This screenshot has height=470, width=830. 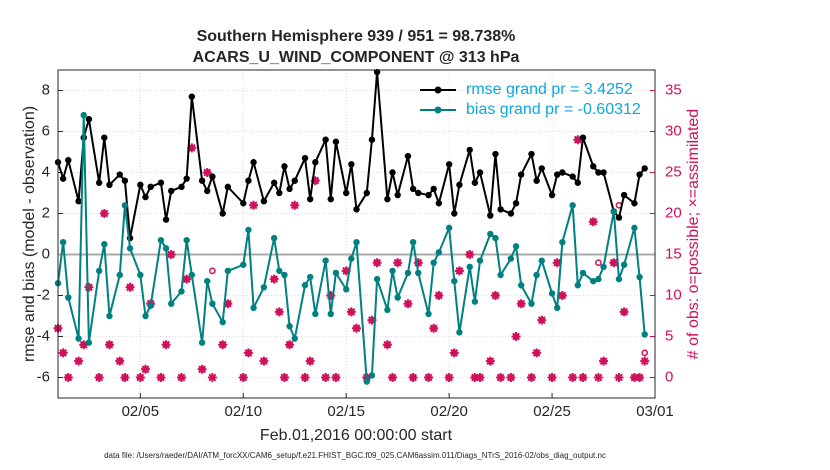 What do you see at coordinates (552, 411) in the screenshot?
I see `x-tick-label: 02/25` at bounding box center [552, 411].